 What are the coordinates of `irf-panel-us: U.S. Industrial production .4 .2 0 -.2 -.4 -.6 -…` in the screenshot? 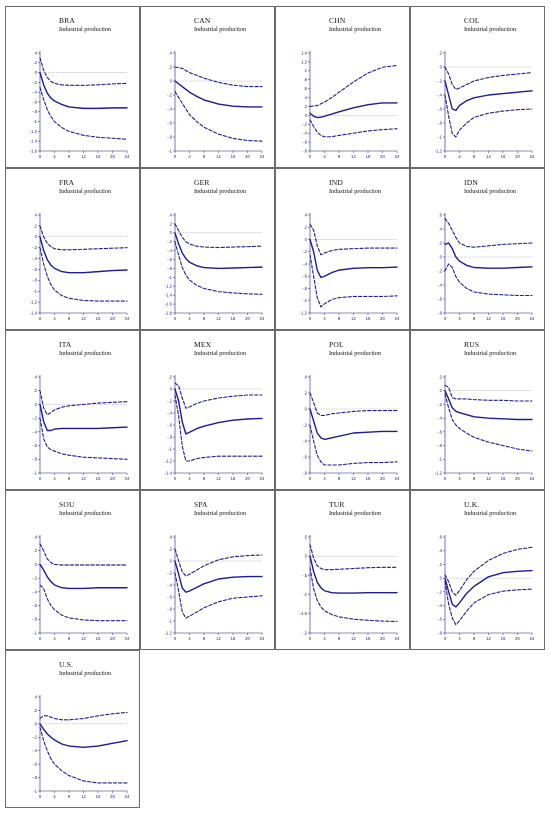 It's located at (72, 729).